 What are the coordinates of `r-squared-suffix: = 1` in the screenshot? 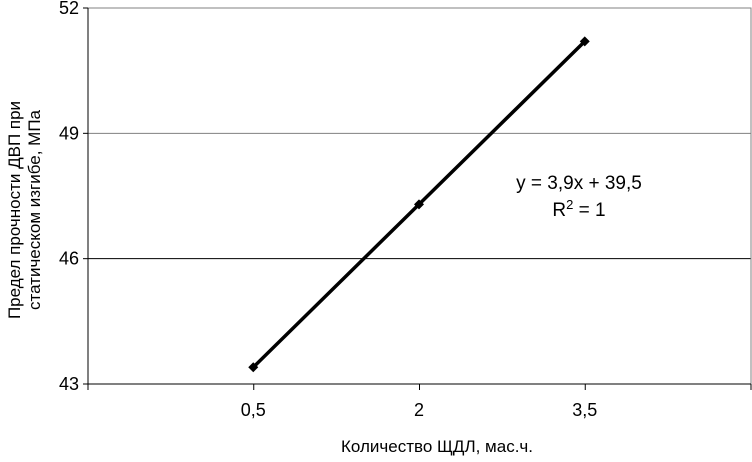 It's located at (589, 210).